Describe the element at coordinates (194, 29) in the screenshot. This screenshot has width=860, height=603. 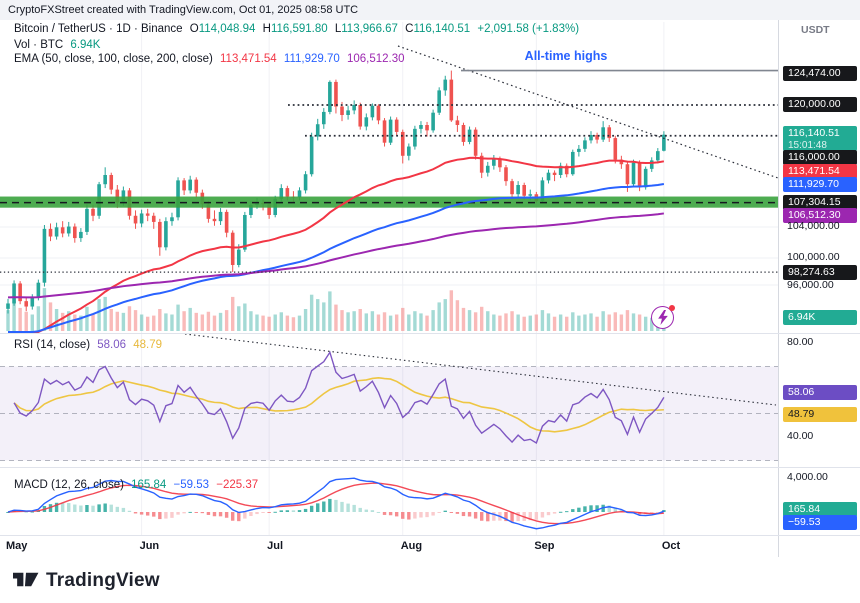
I see `open-label: O` at that location.